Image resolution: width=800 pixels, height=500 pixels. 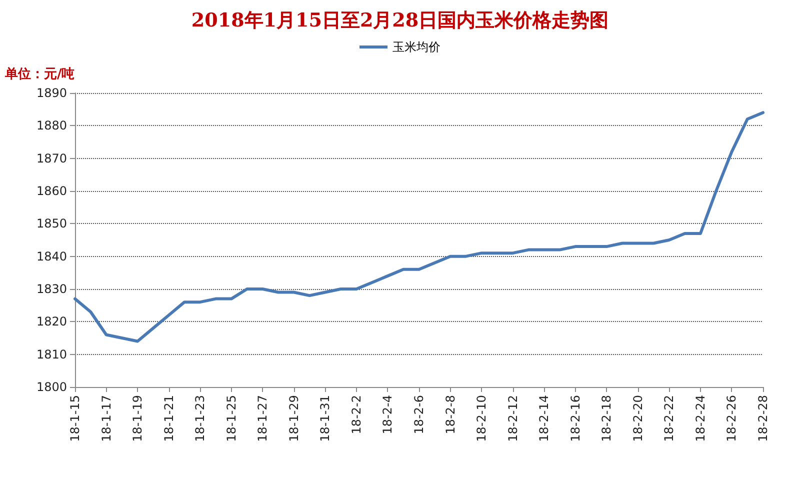 What do you see at coordinates (400, 21) in the screenshot?
I see `chart-title: 2018年1月15日至2月28日国内玉米价格走势图` at bounding box center [400, 21].